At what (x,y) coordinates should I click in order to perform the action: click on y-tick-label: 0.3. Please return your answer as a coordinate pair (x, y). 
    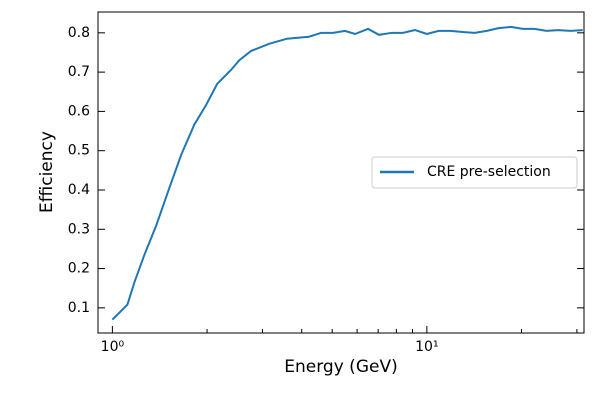
    Looking at the image, I should click on (79, 229).